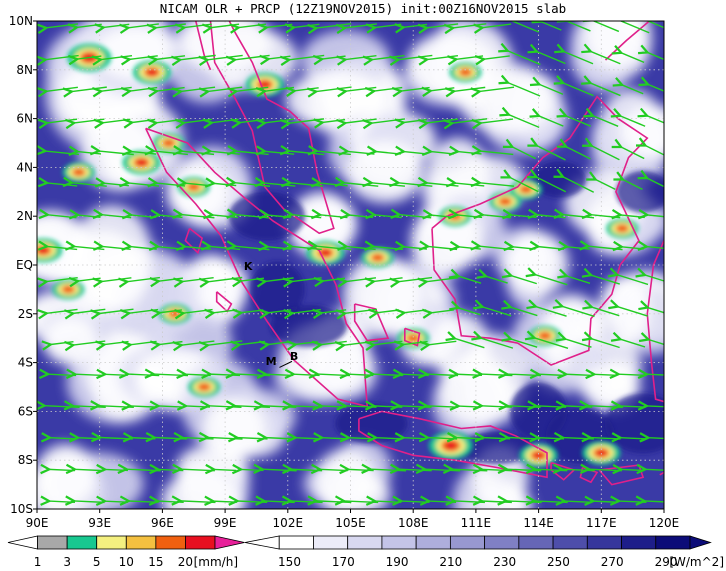 This screenshot has height=571, width=726. I want to click on olr-level-label: 290, so click(666, 562).